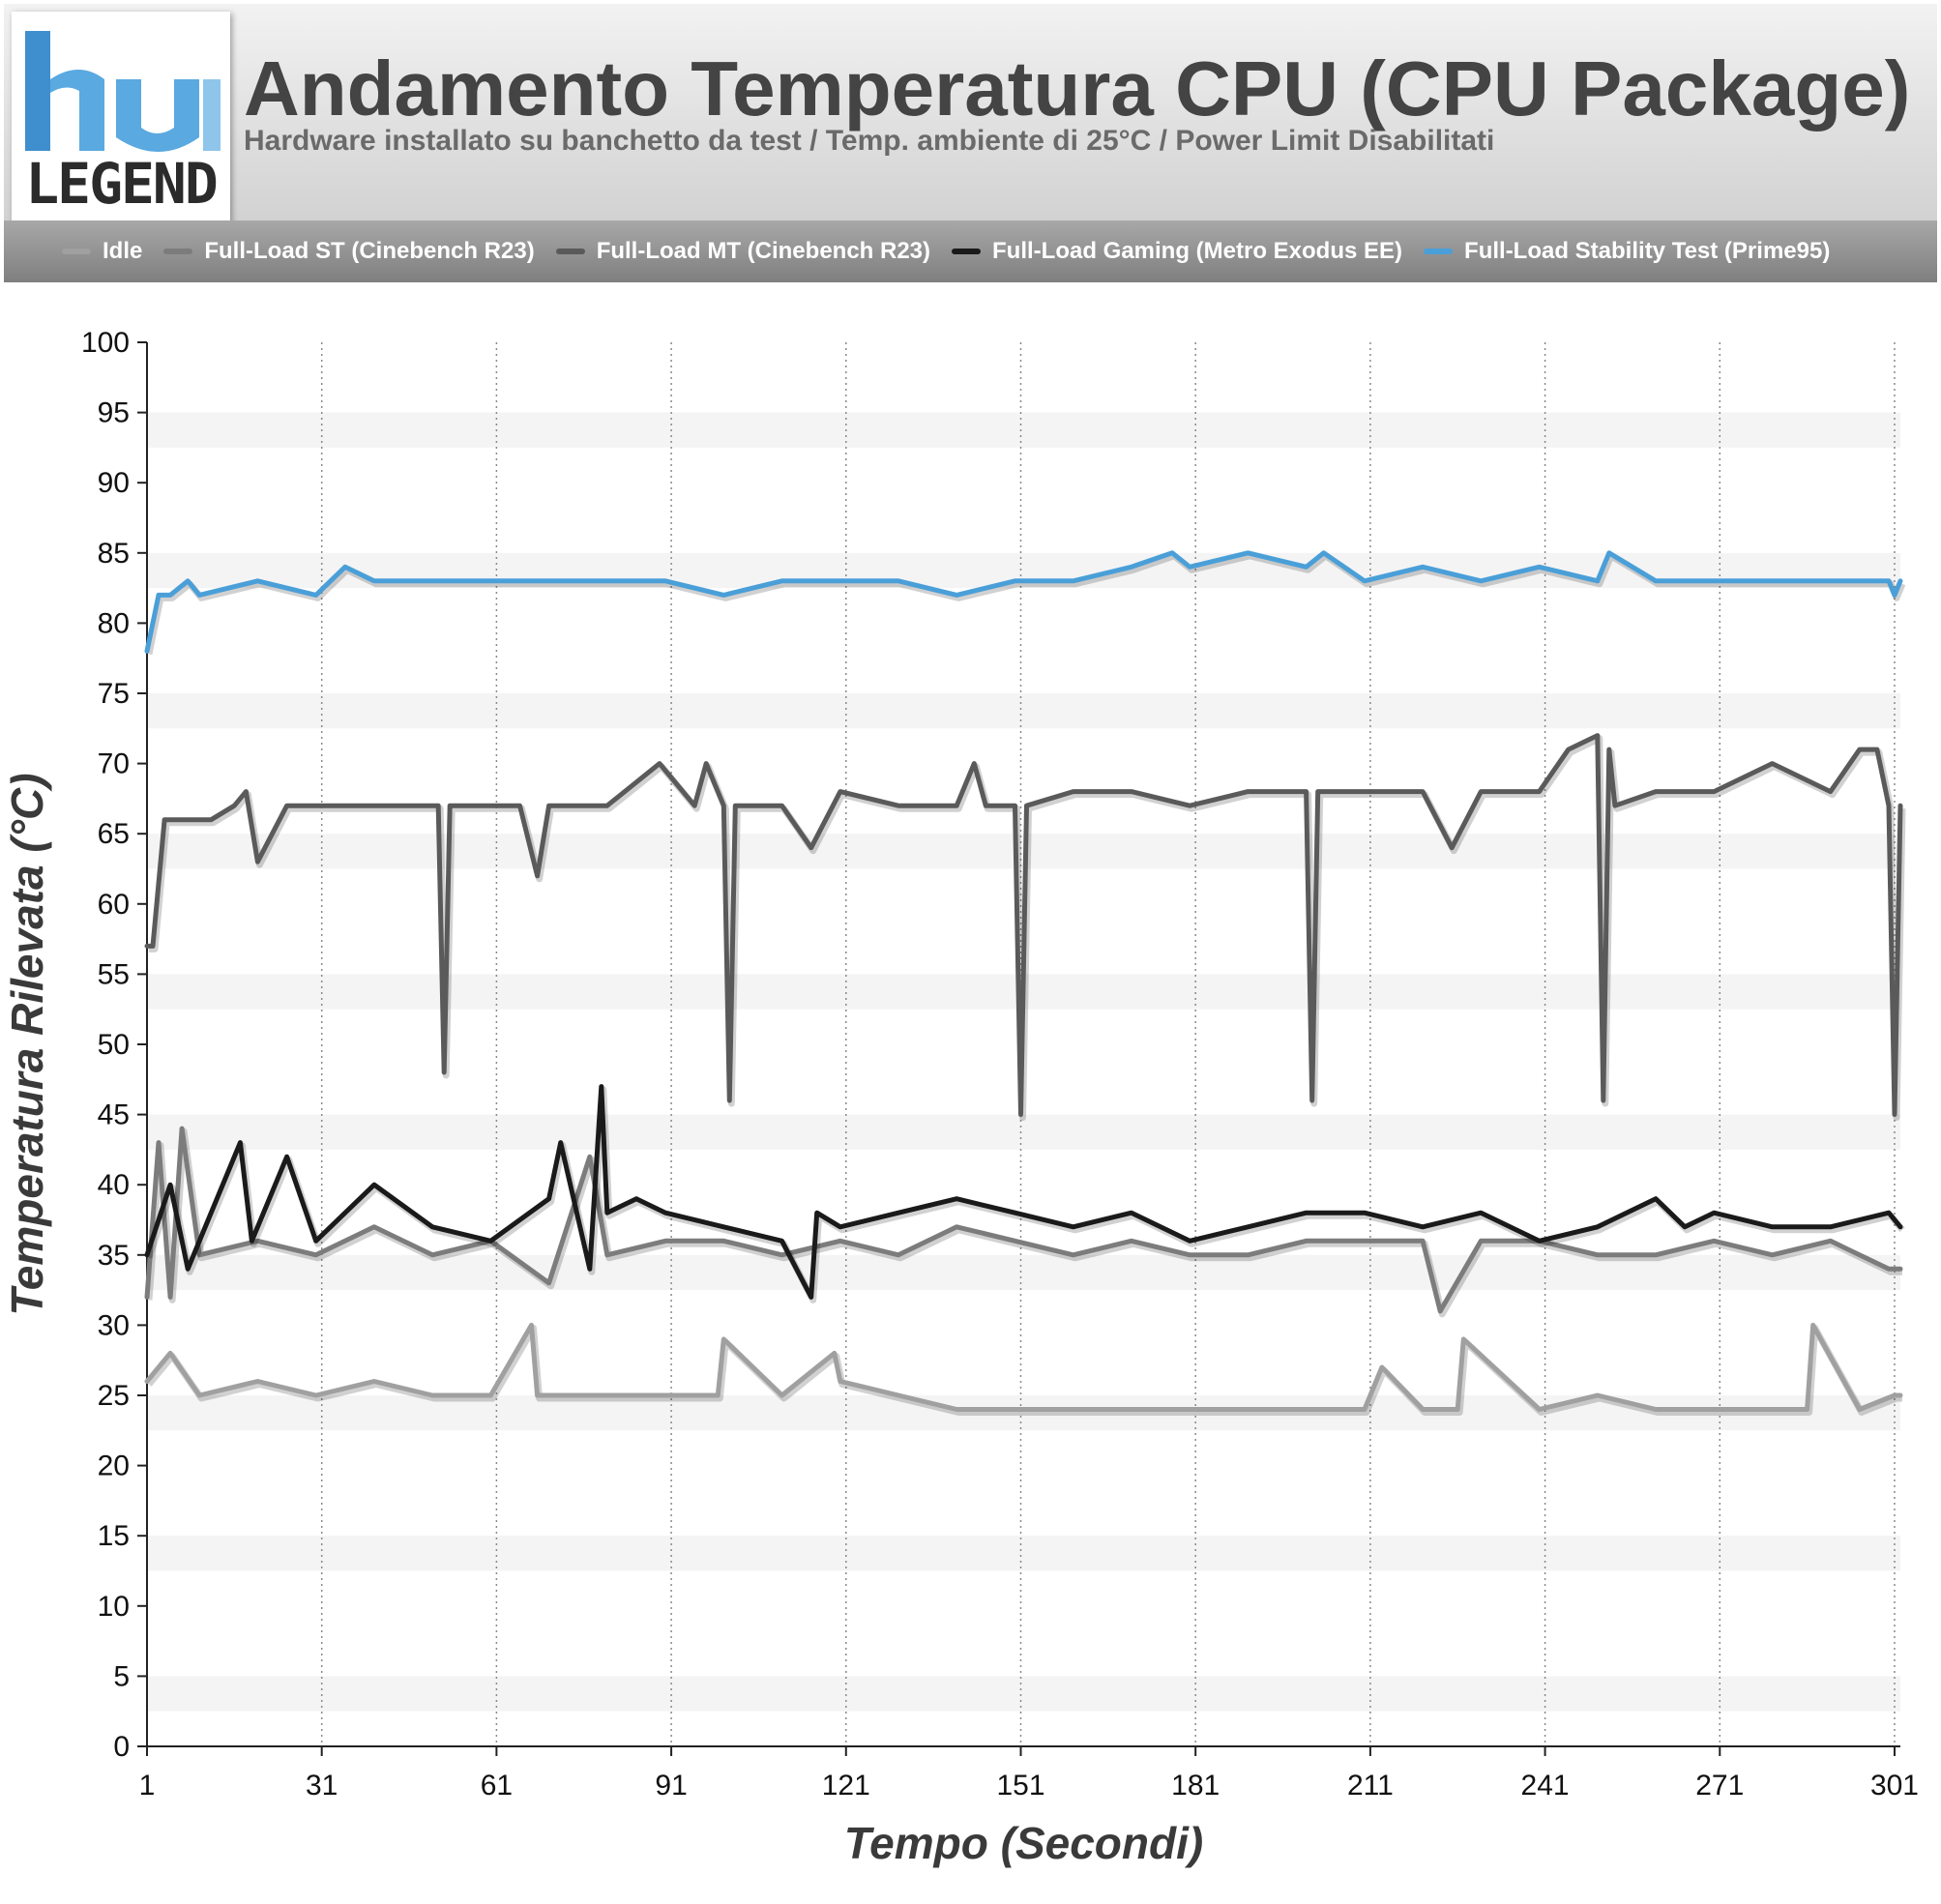 The image size is (1941, 1904). I want to click on x-tick-label: 241, so click(1545, 1786).